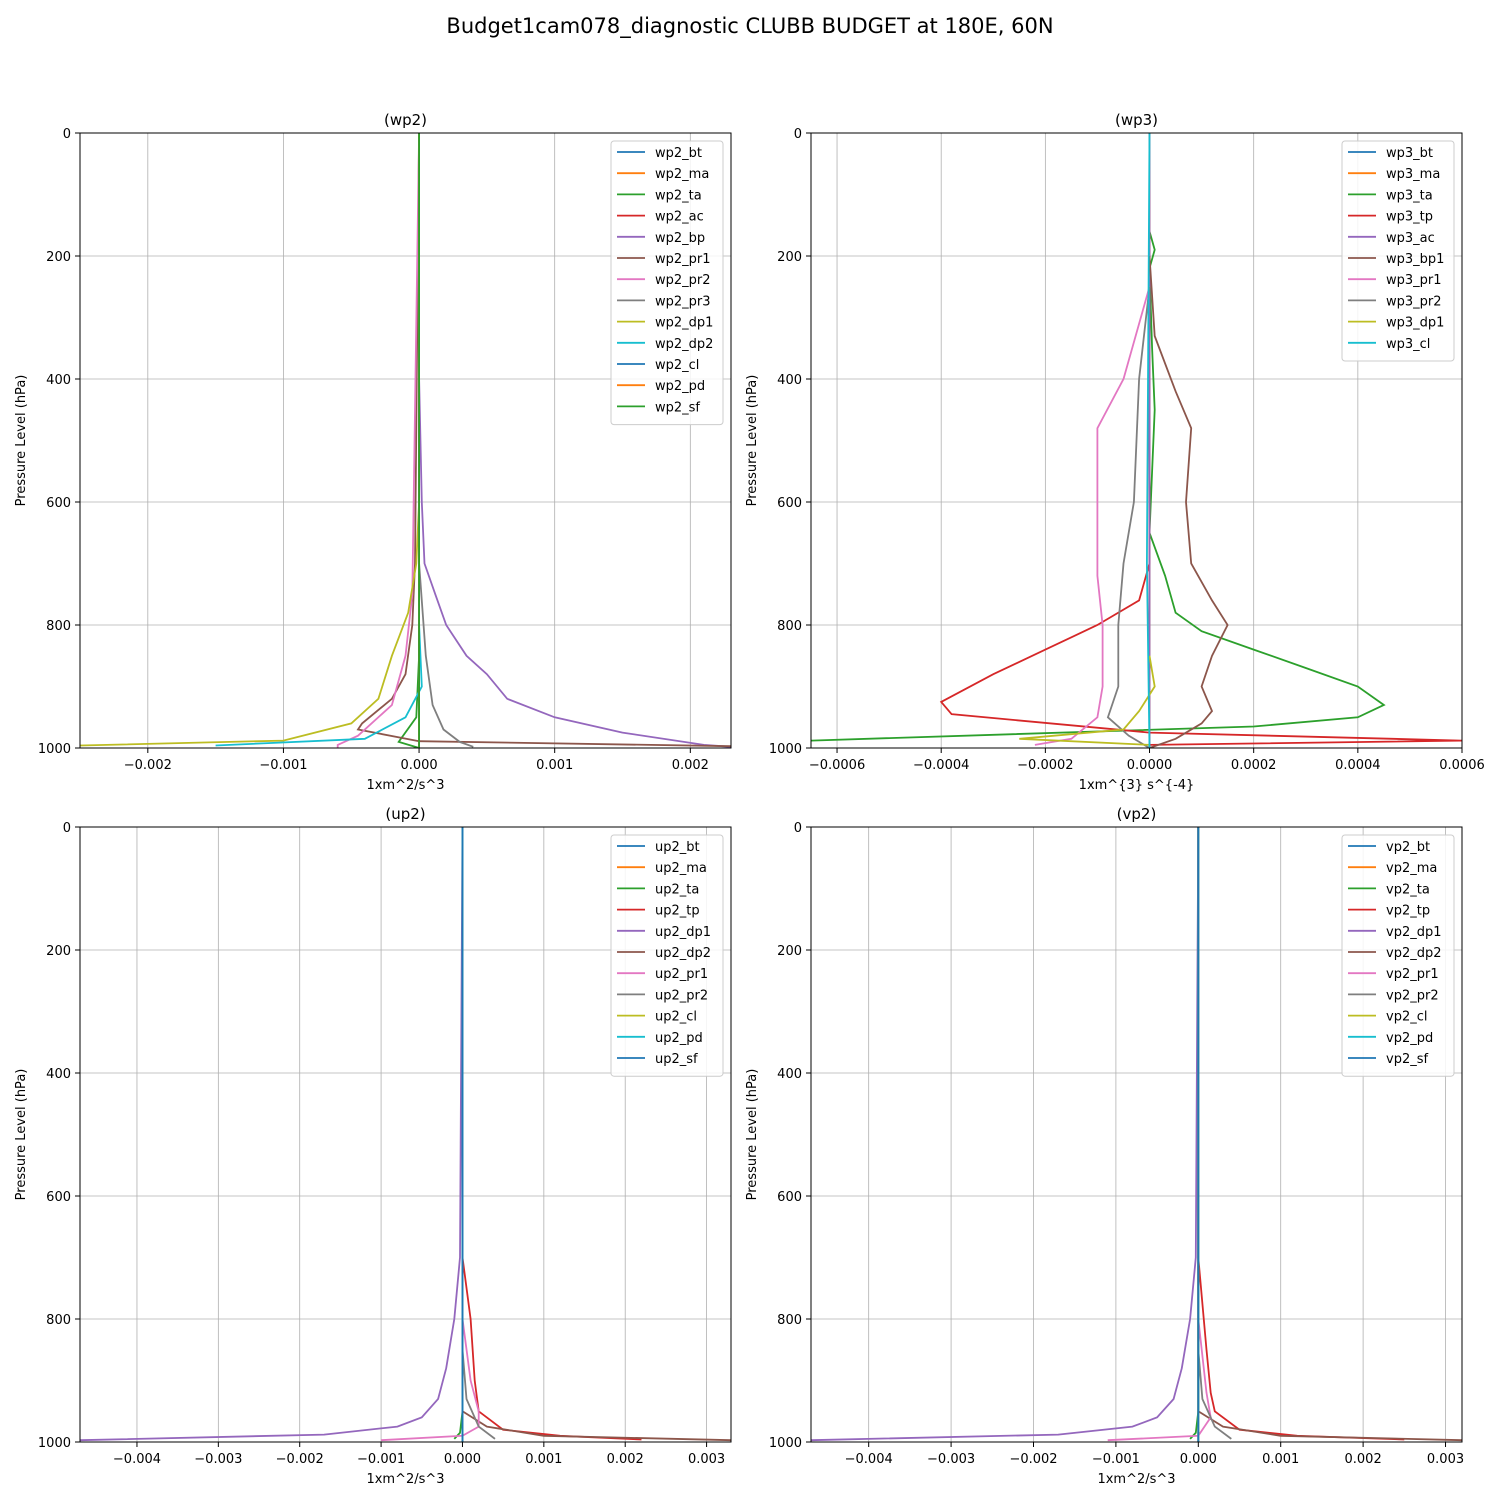  Describe the element at coordinates (1407, 1059) in the screenshot. I see `legend-label: vp2_sf` at that location.